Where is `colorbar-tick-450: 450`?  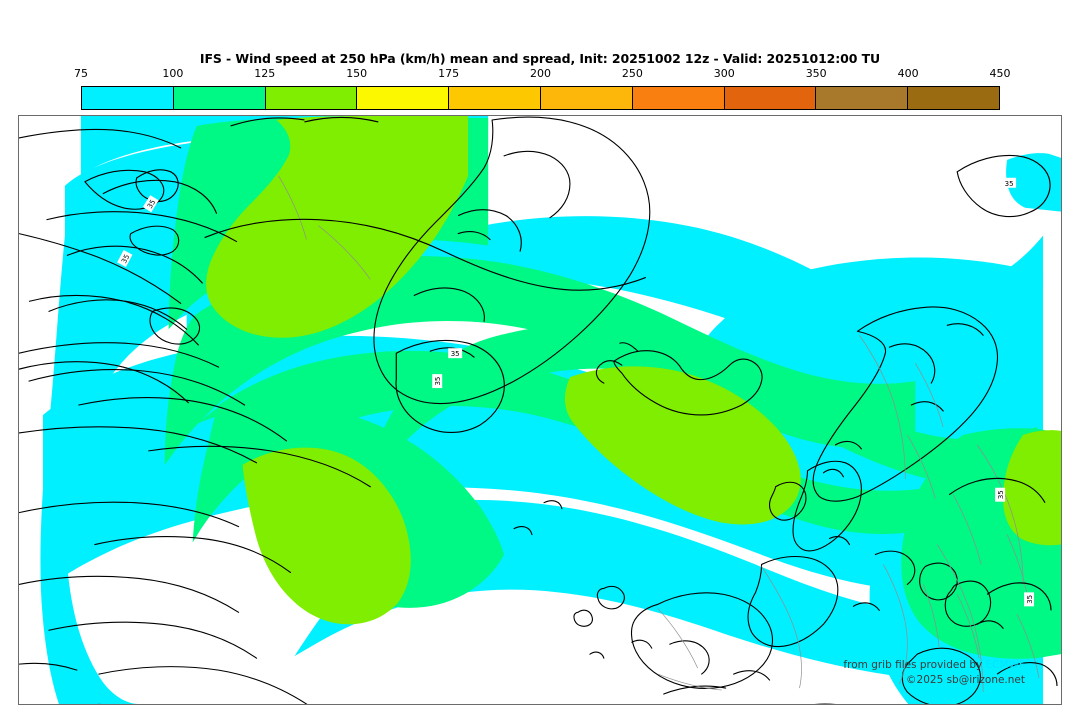 colorbar-tick-450: 450 is located at coordinates (1000, 73).